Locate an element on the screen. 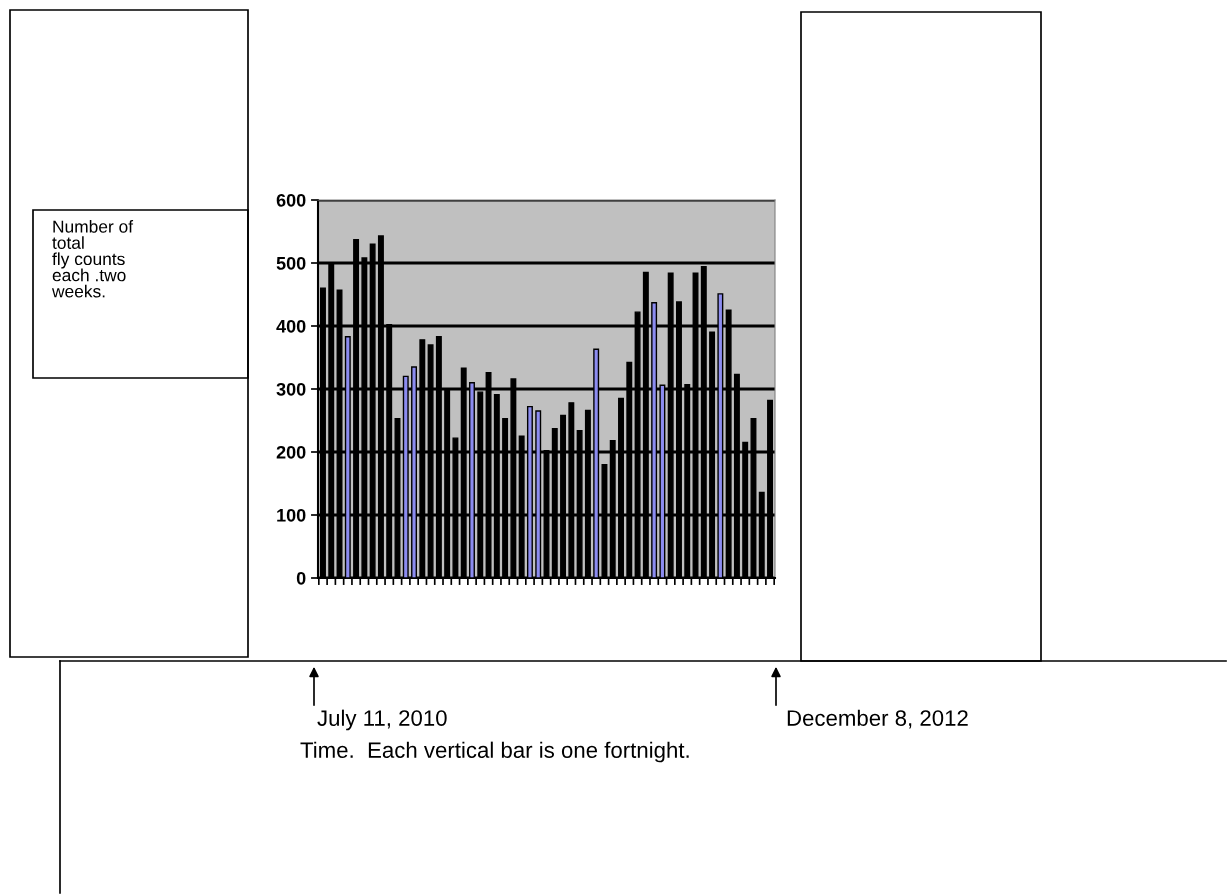 The height and width of the screenshot is (895, 1228). text: December 8, 2012 is located at coordinates (877, 719).